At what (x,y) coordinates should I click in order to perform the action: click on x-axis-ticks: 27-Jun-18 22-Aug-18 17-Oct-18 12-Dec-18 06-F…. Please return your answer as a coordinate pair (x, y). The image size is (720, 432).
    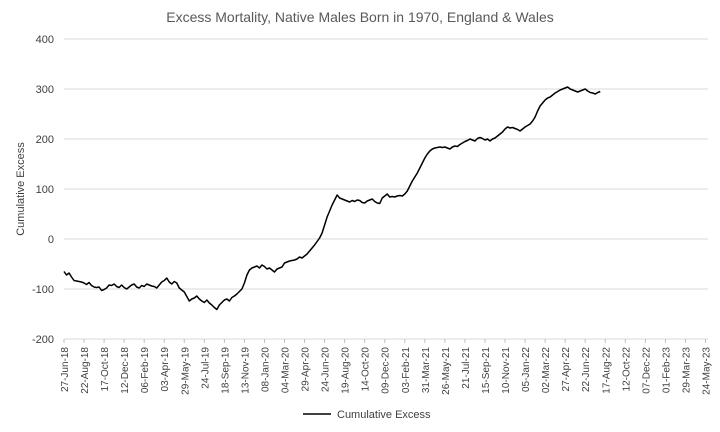
    Looking at the image, I should click on (386, 367).